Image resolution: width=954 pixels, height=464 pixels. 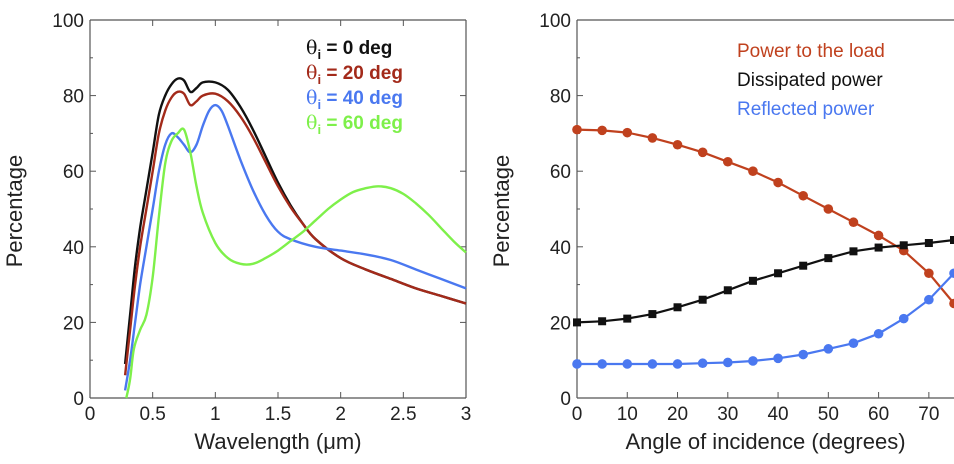 What do you see at coordinates (828, 414) in the screenshot?
I see `x-tick-label: 50` at bounding box center [828, 414].